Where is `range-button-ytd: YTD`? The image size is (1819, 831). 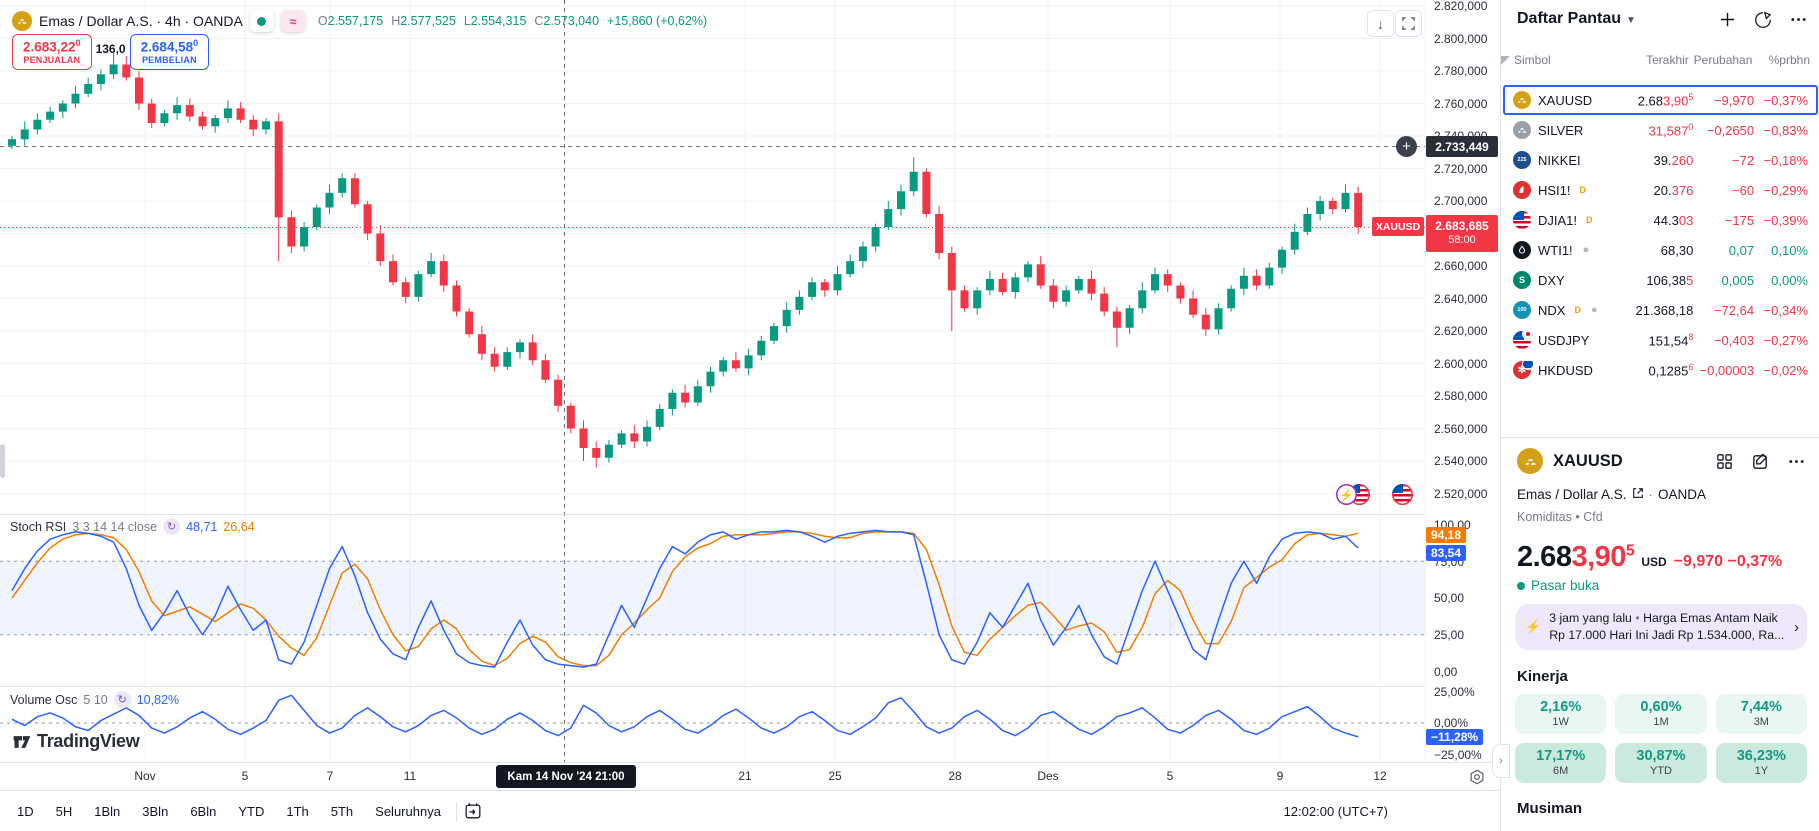
range-button-ytd: YTD is located at coordinates (251, 811).